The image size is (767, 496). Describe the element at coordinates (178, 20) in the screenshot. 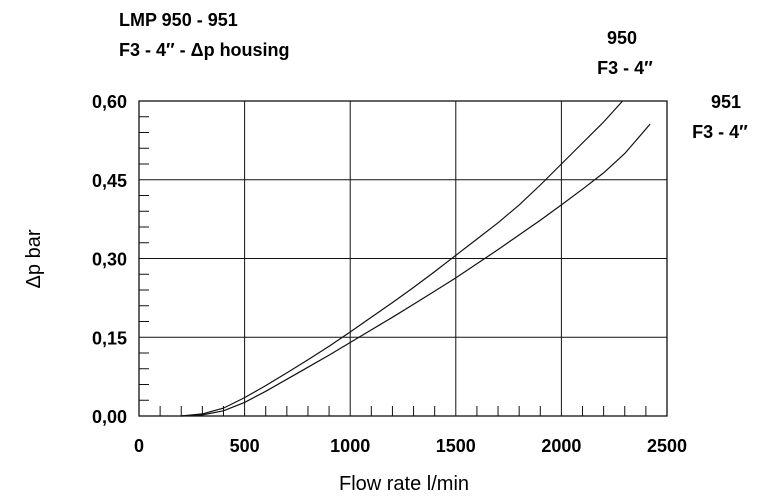

I see `chart-title: LMP 950 - 951` at that location.